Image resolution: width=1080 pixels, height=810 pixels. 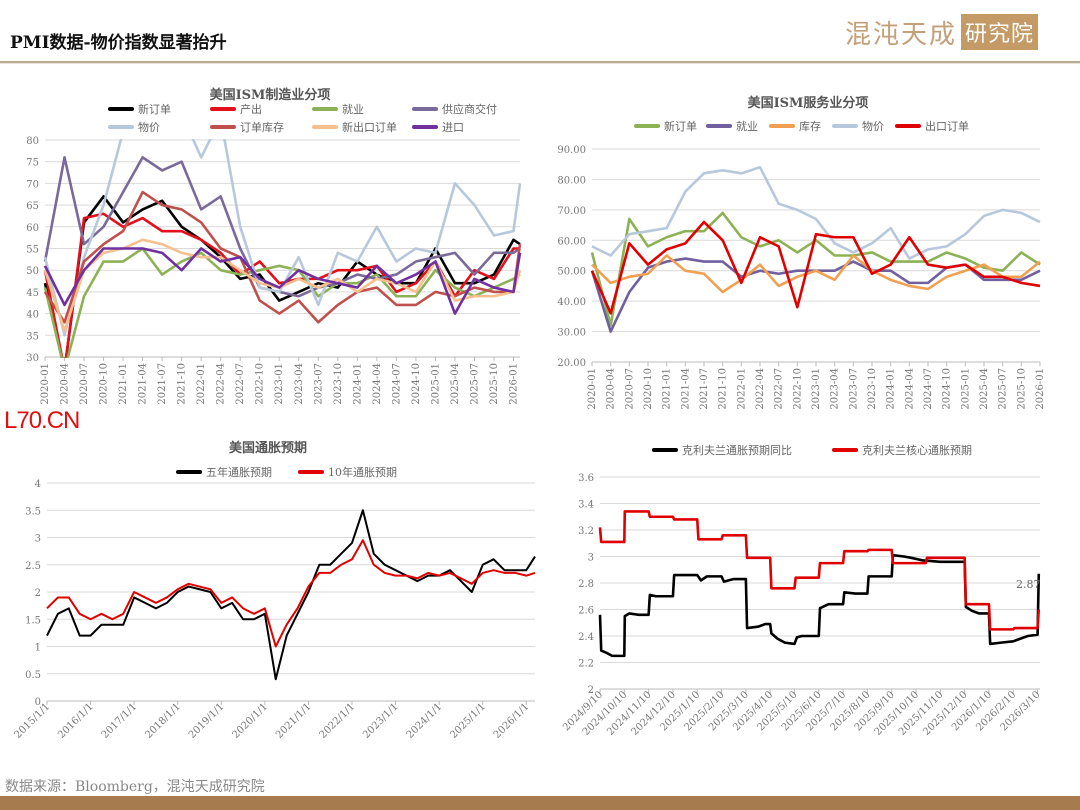 What do you see at coordinates (32, 206) in the screenshot?
I see `y-tick-label: 65` at bounding box center [32, 206].